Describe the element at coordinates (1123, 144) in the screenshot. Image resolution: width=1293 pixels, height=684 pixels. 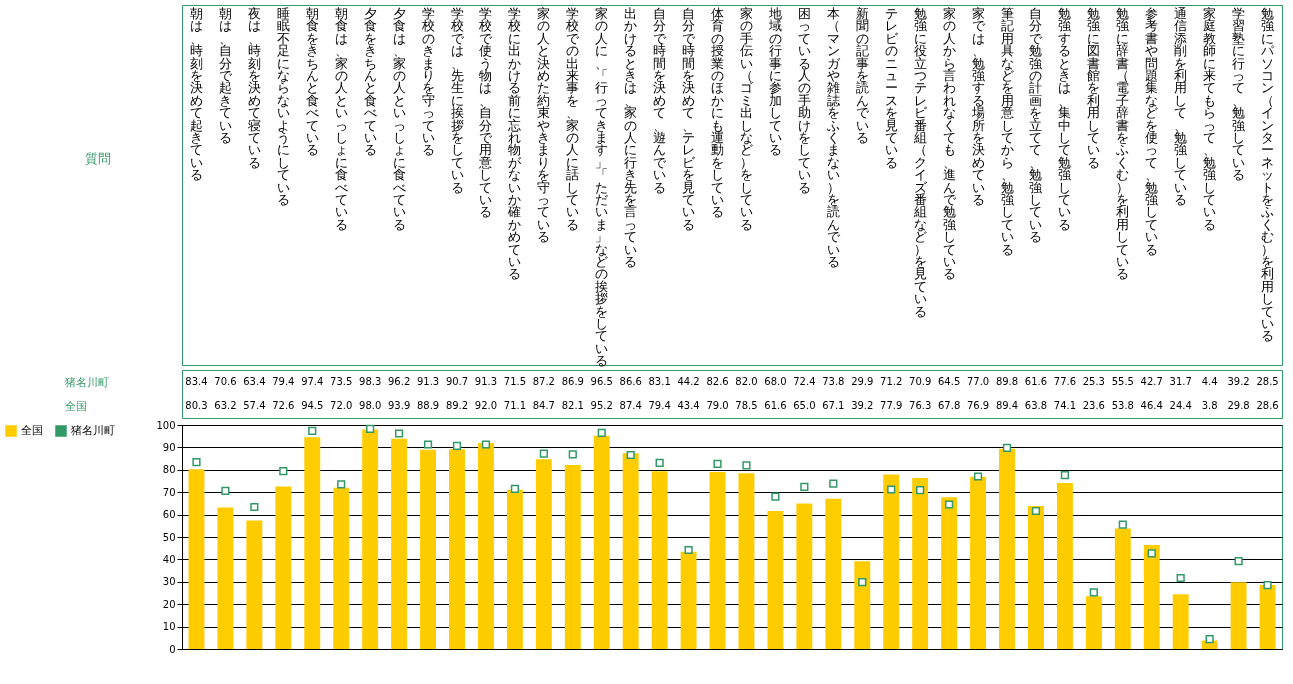
I see `category-label: 勉強に辞書（電子辞書をふくむ）を利用している` at that location.